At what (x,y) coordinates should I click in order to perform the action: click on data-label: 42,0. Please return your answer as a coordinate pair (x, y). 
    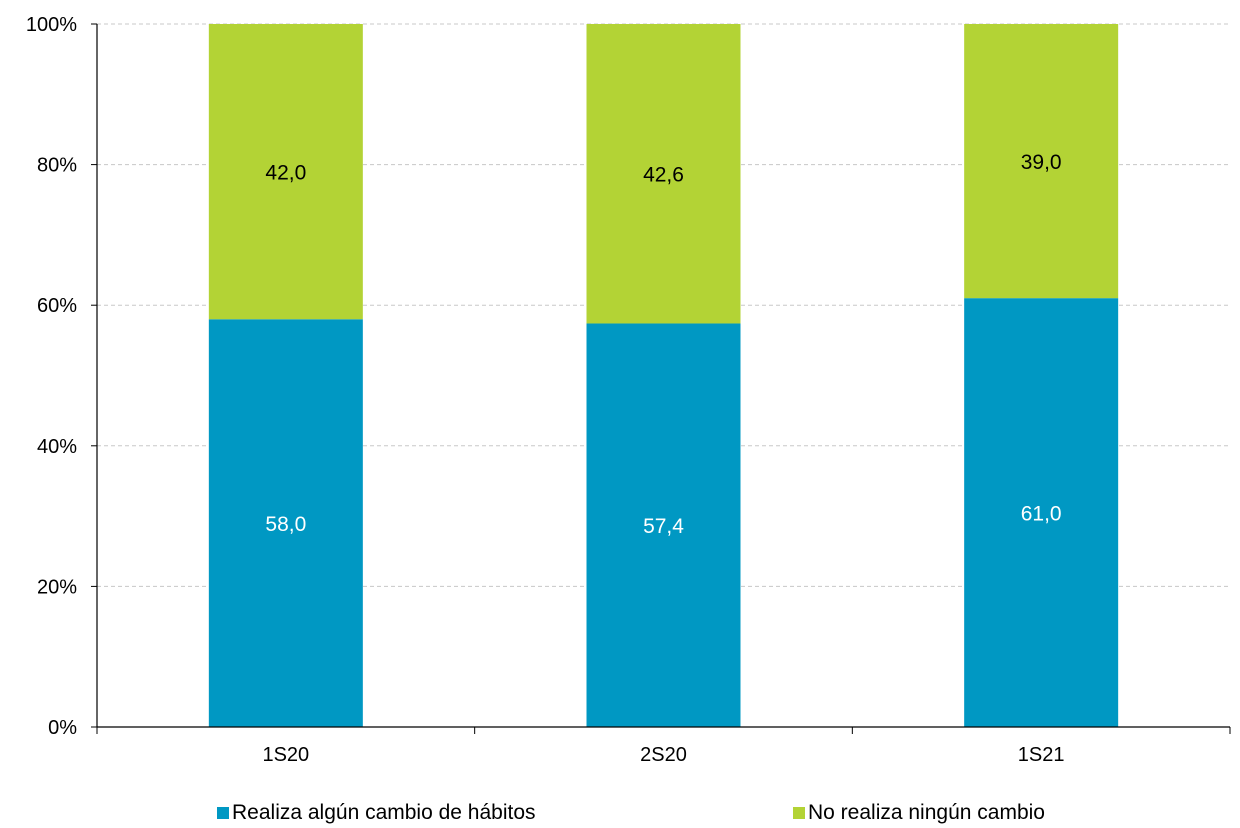
    Looking at the image, I should click on (285, 173).